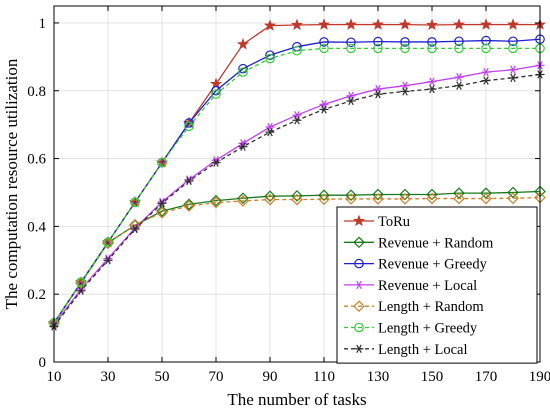 The image size is (550, 411). I want to click on legend-label: Revenue + Local, so click(427, 286).